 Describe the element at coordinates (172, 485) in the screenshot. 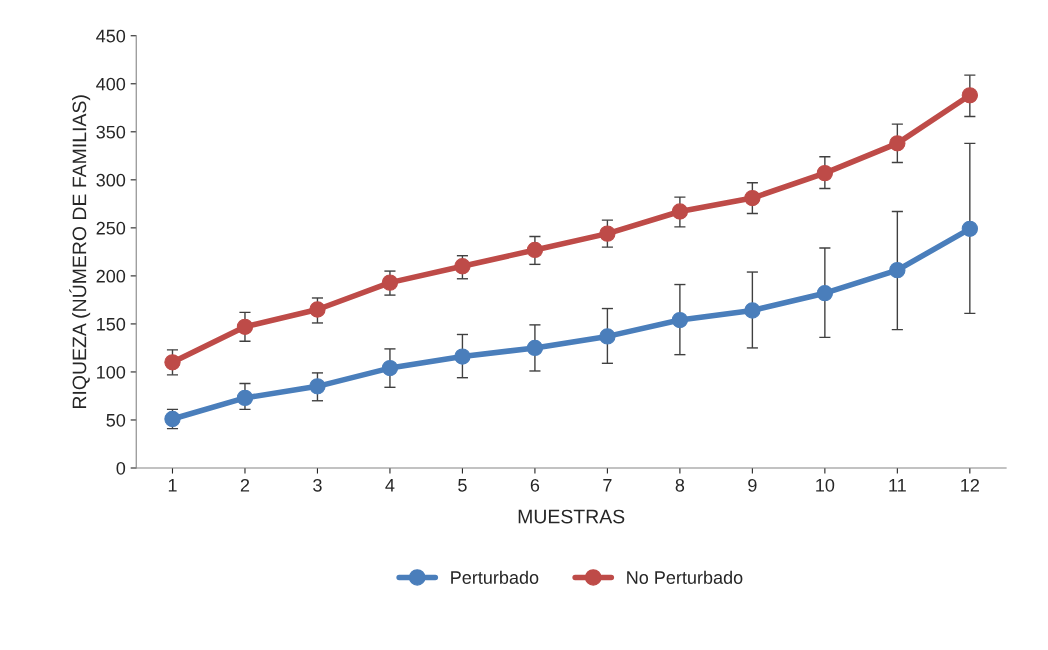

I see `x-tick-label: 1` at that location.